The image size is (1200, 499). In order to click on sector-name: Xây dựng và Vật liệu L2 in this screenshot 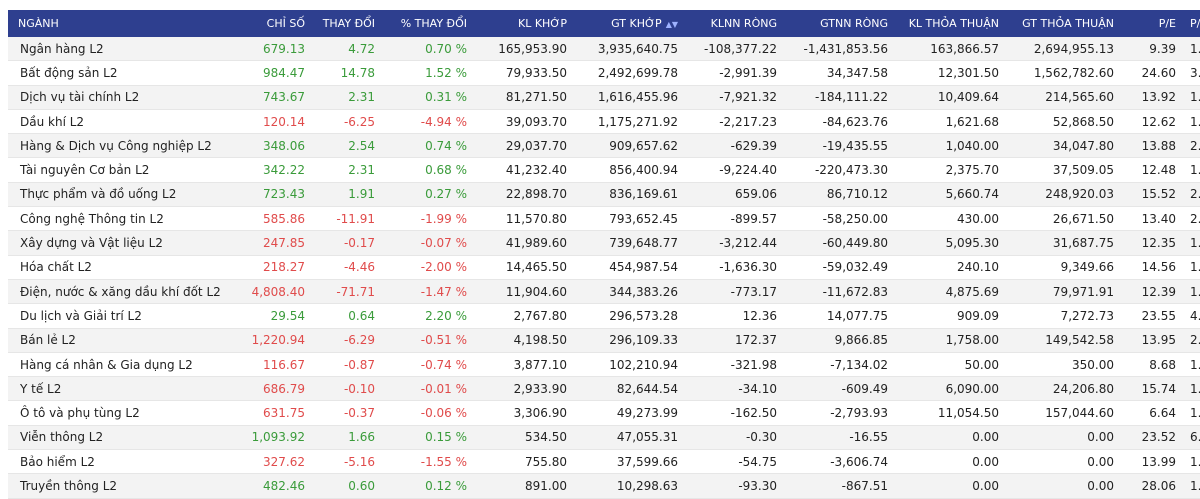, I will do `click(121, 243)`.